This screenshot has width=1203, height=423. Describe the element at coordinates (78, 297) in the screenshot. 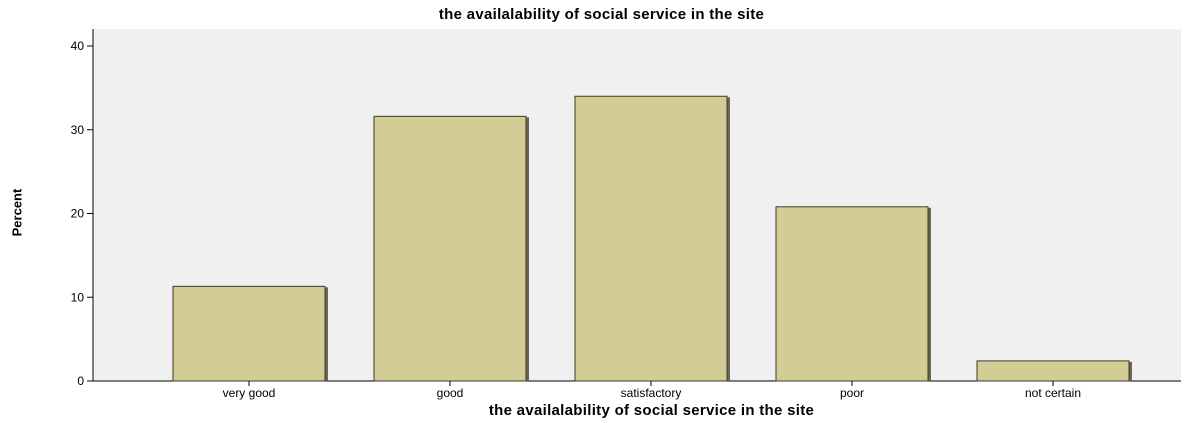

I see `y-tick-label: 10` at that location.